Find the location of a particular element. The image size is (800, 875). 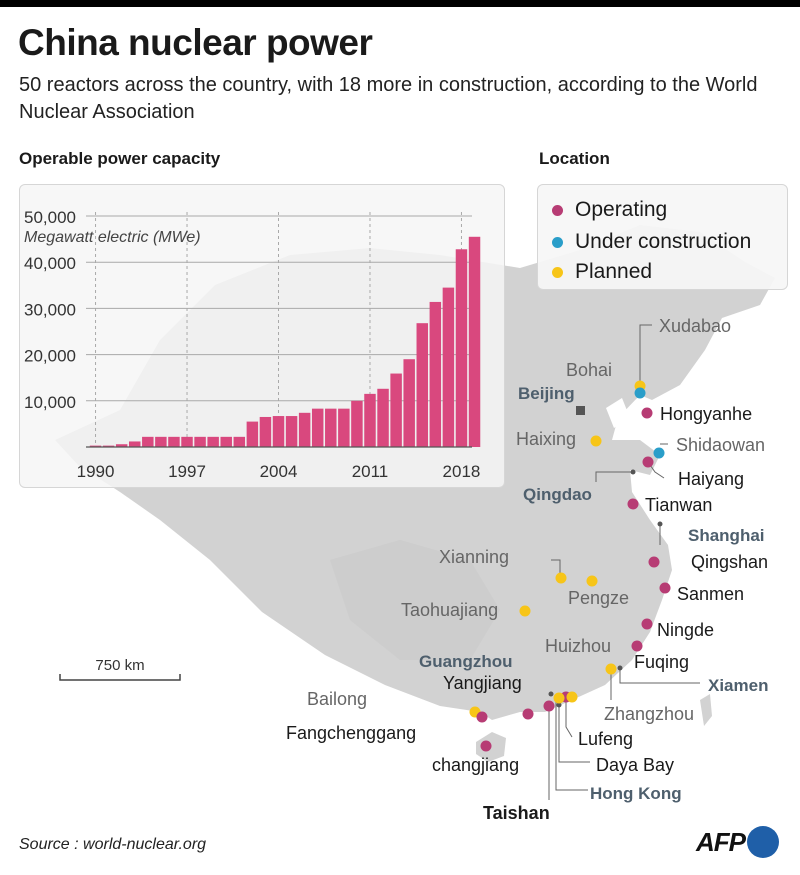

bar-2018 is located at coordinates (461, 348).